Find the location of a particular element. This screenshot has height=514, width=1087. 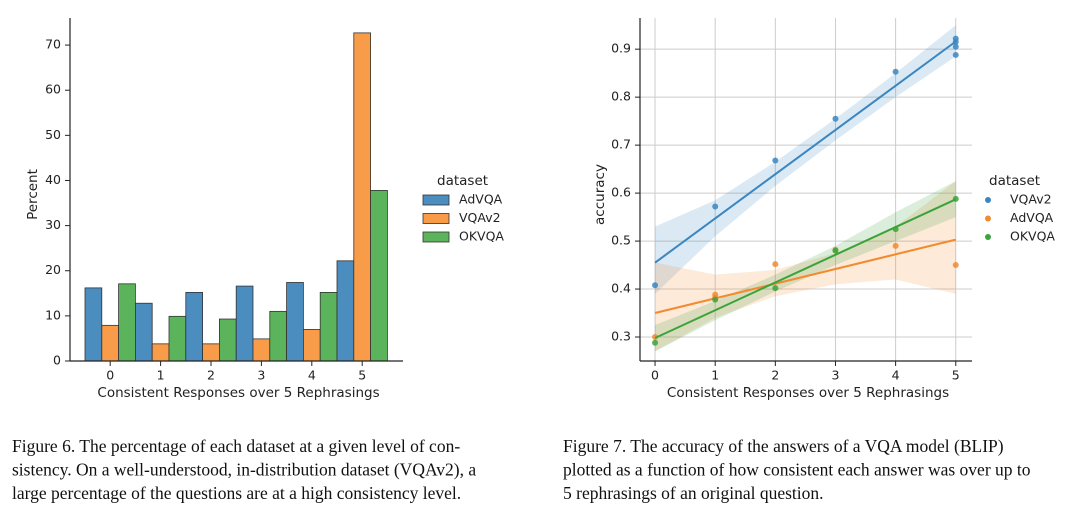

y-tick-label: 0.9 is located at coordinates (621, 48).